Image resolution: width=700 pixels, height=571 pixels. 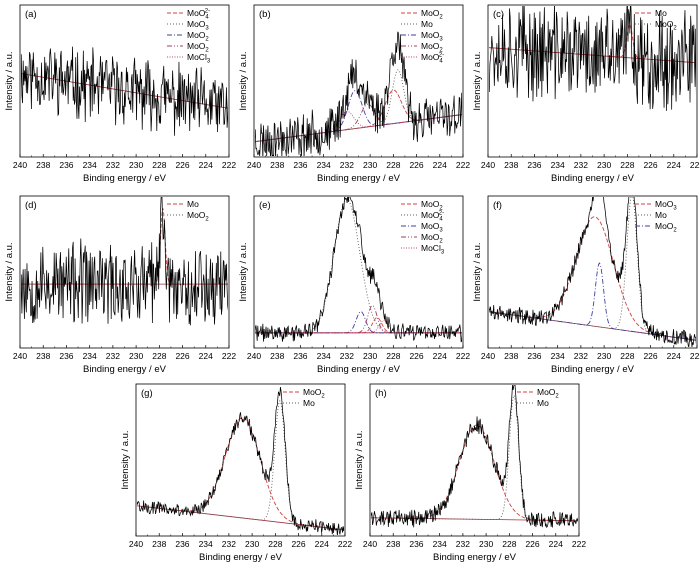 I want to click on panel-label: (d), so click(x=31, y=205).